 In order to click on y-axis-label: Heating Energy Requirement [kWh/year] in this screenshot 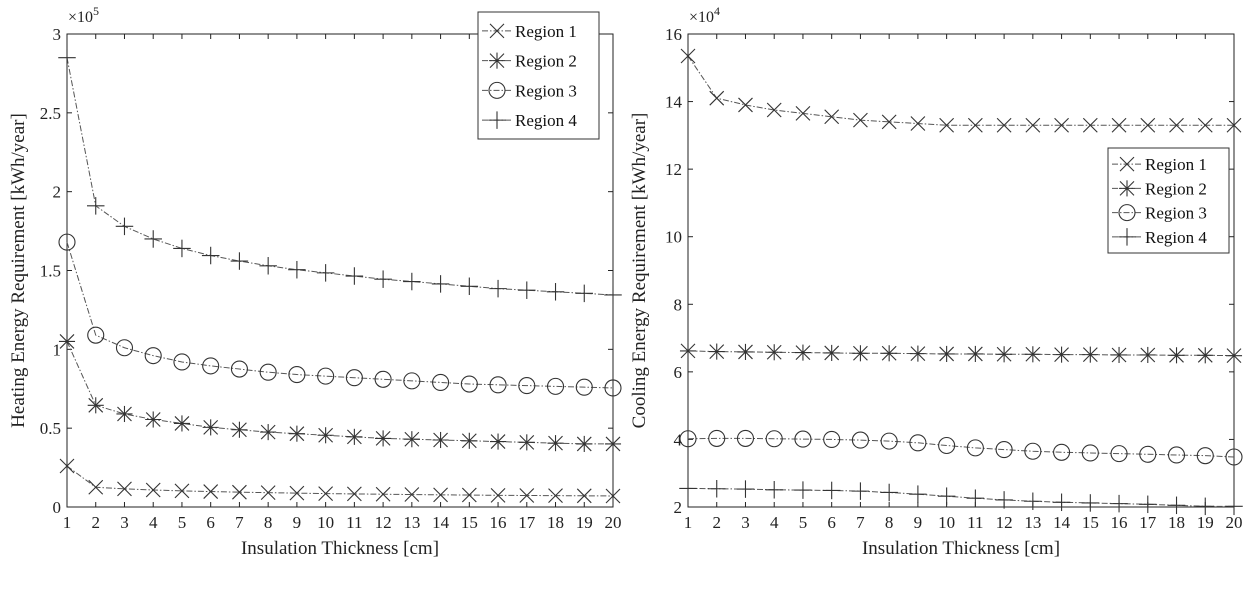, I will do `click(18, 270)`.